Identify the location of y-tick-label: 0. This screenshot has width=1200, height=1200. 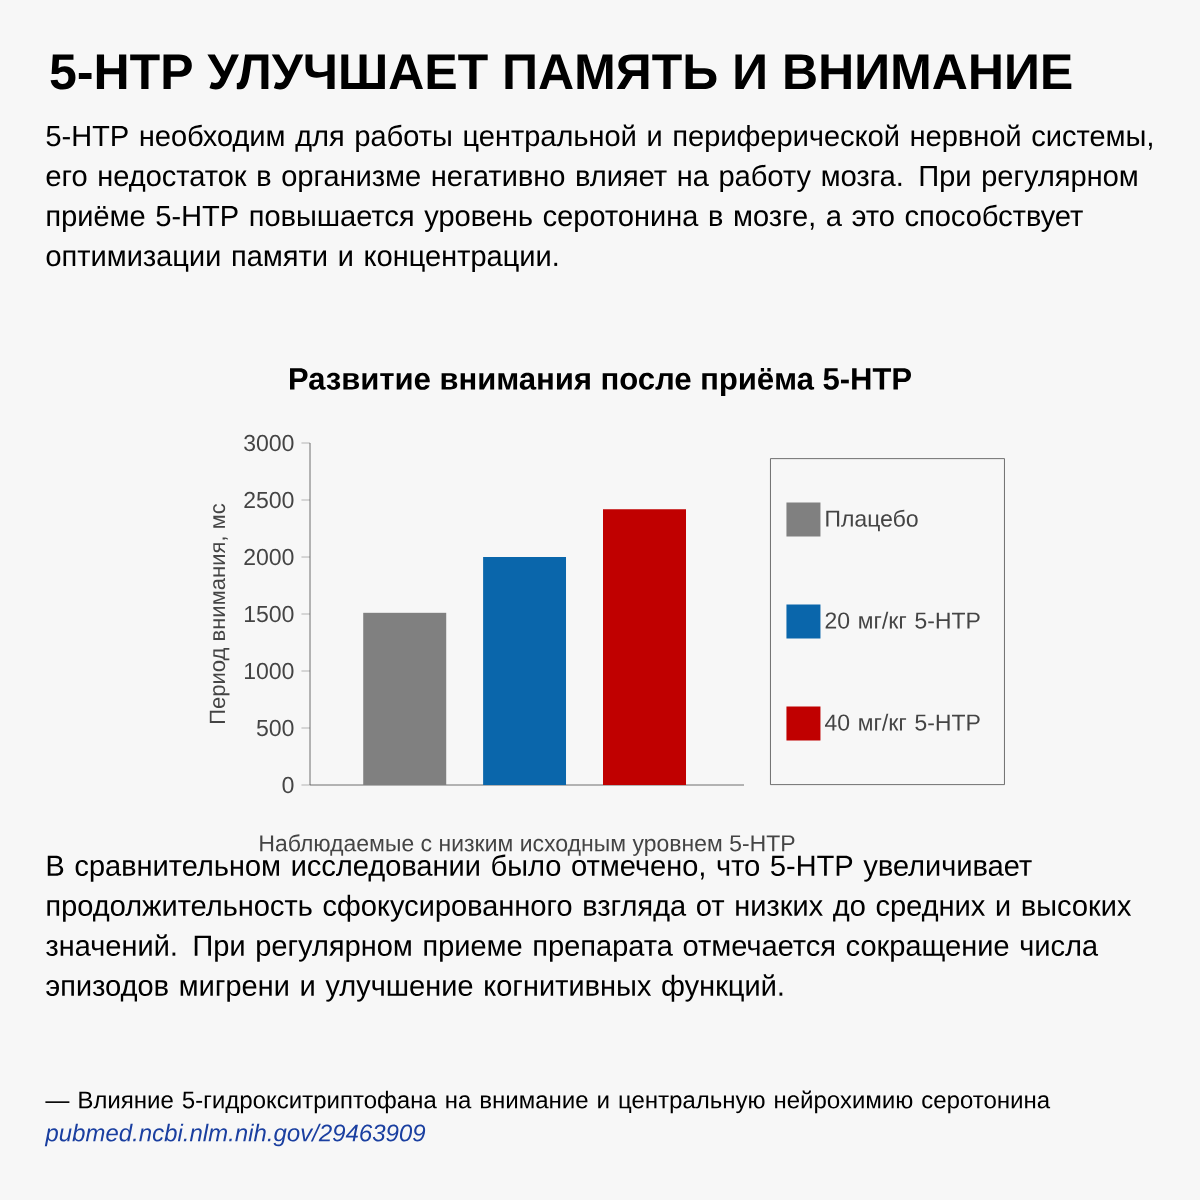
(288, 785).